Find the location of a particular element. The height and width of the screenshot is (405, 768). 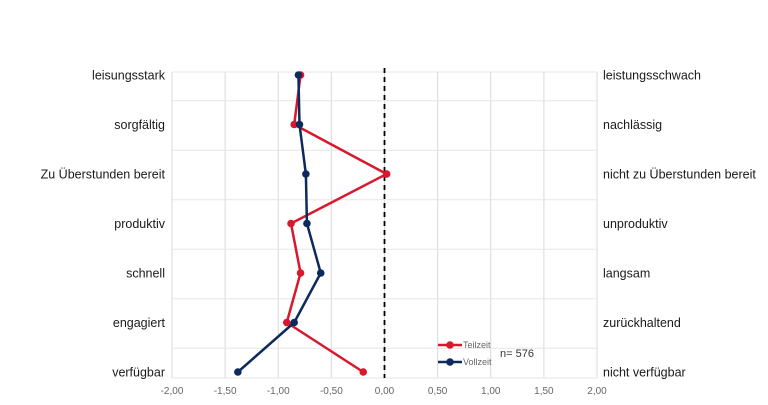

x-axis-ticks: -2,00 -1,50 -1,00 -0,50 0,00 0,50 1,00 1,50 2,00 is located at coordinates (384, 391).